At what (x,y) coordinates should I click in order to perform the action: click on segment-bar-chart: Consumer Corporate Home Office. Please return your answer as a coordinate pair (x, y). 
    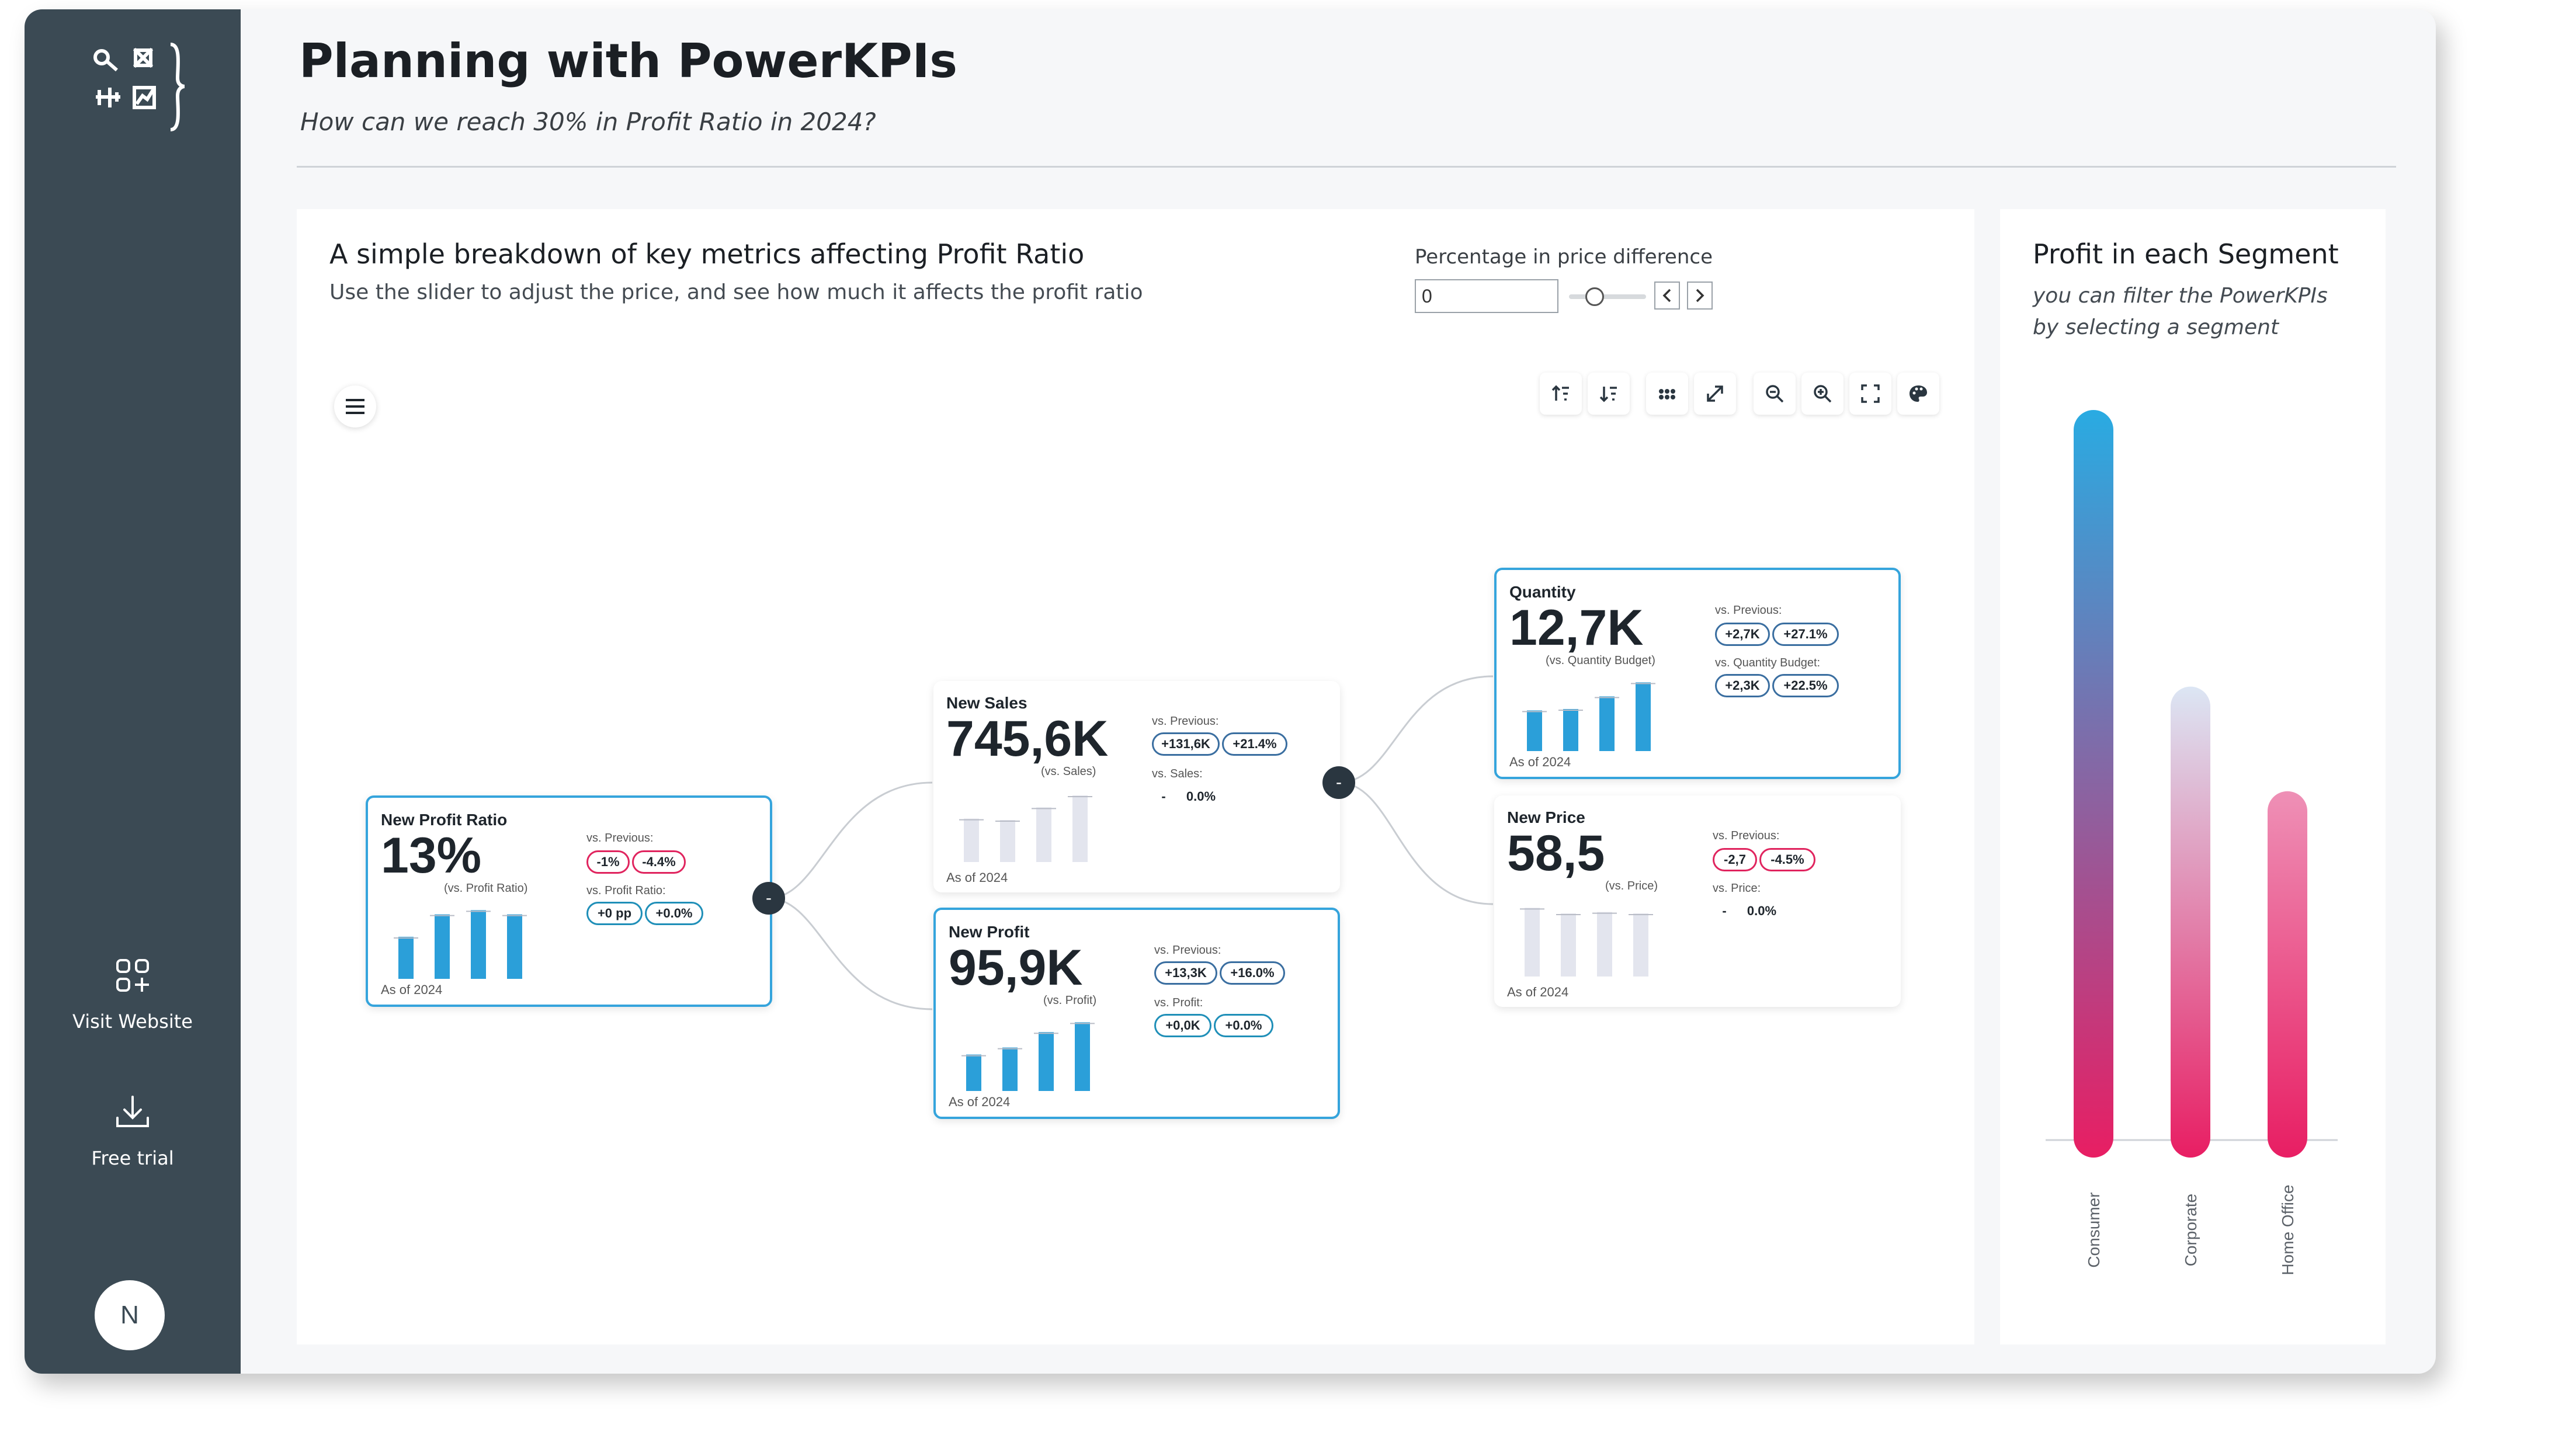
    Looking at the image, I should click on (2192, 843).